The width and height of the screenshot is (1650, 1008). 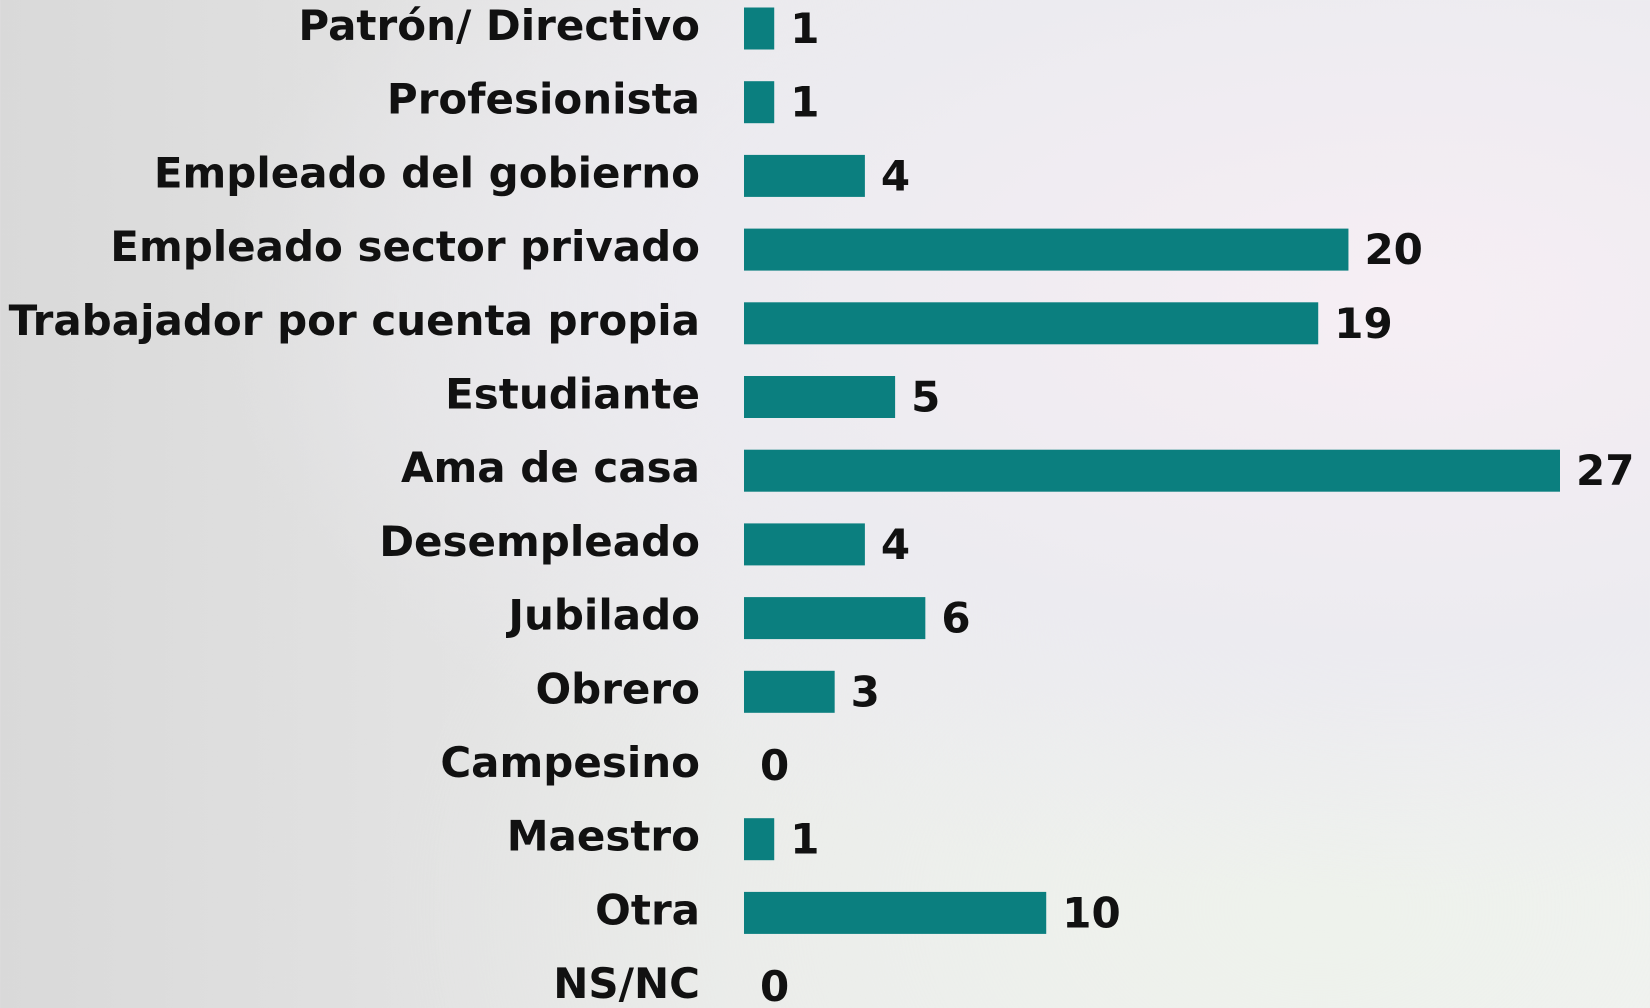 I want to click on category-label: Desempleado, so click(x=539, y=541).